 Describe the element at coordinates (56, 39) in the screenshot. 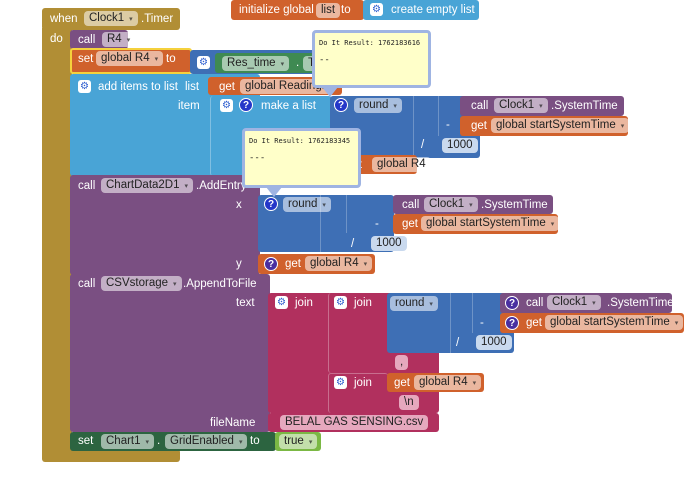

I see `do-label: do` at that location.